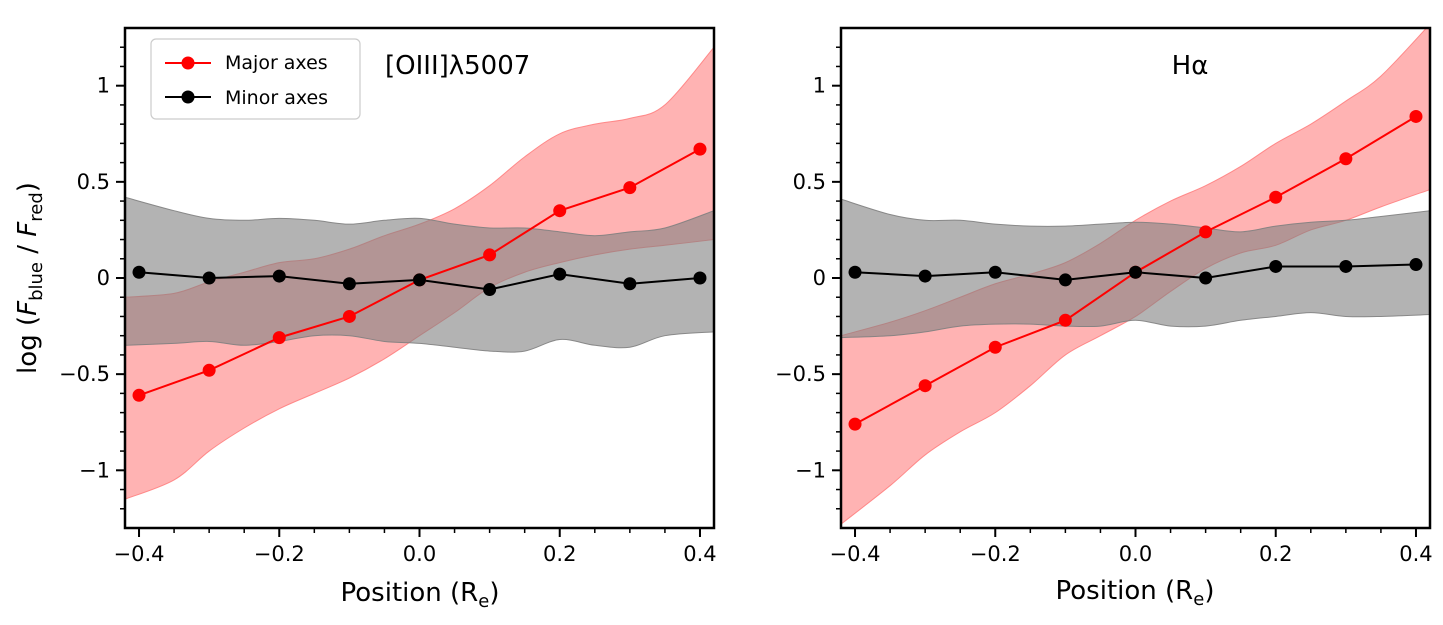 This screenshot has width=1443, height=625. What do you see at coordinates (30, 278) in the screenshot?
I see `y-axis-label: log (Fblue / Fred)` at bounding box center [30, 278].